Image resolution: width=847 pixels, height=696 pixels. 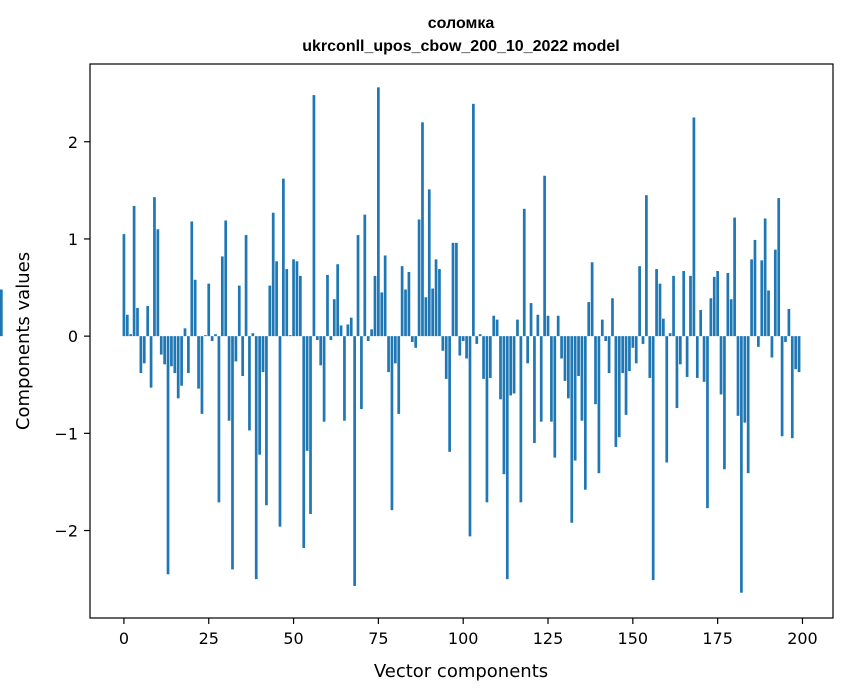 I want to click on y-tick-label: −1, so click(x=66, y=433).